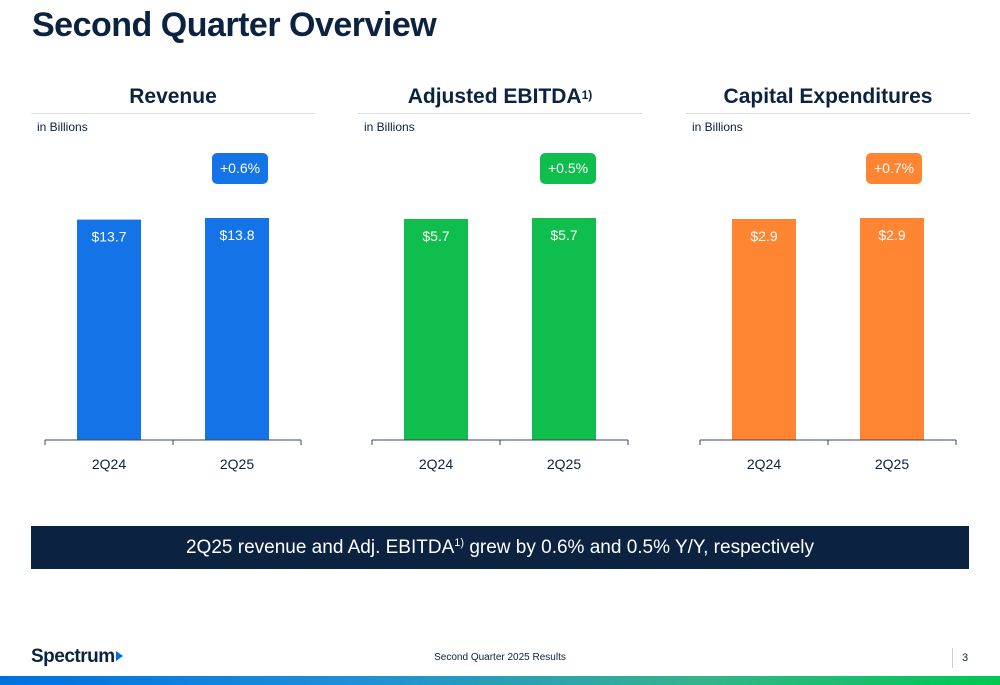 This screenshot has height=685, width=1000. What do you see at coordinates (564, 464) in the screenshot?
I see `ebitda-category-label: 2Q25` at bounding box center [564, 464].